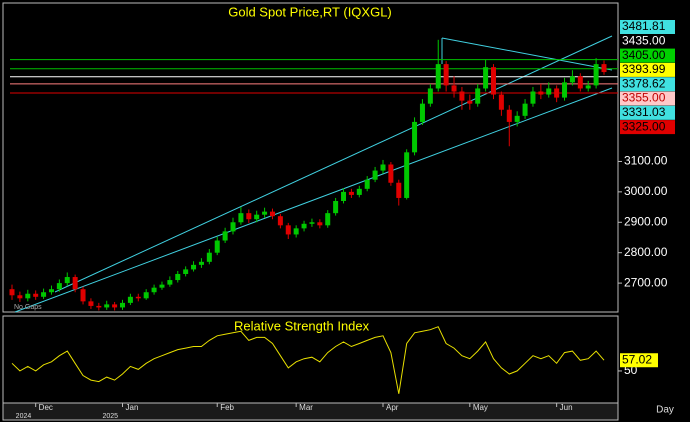 The width and height of the screenshot is (690, 422). Describe the element at coordinates (227, 407) in the screenshot. I see `x-tick-label: Feb` at that location.